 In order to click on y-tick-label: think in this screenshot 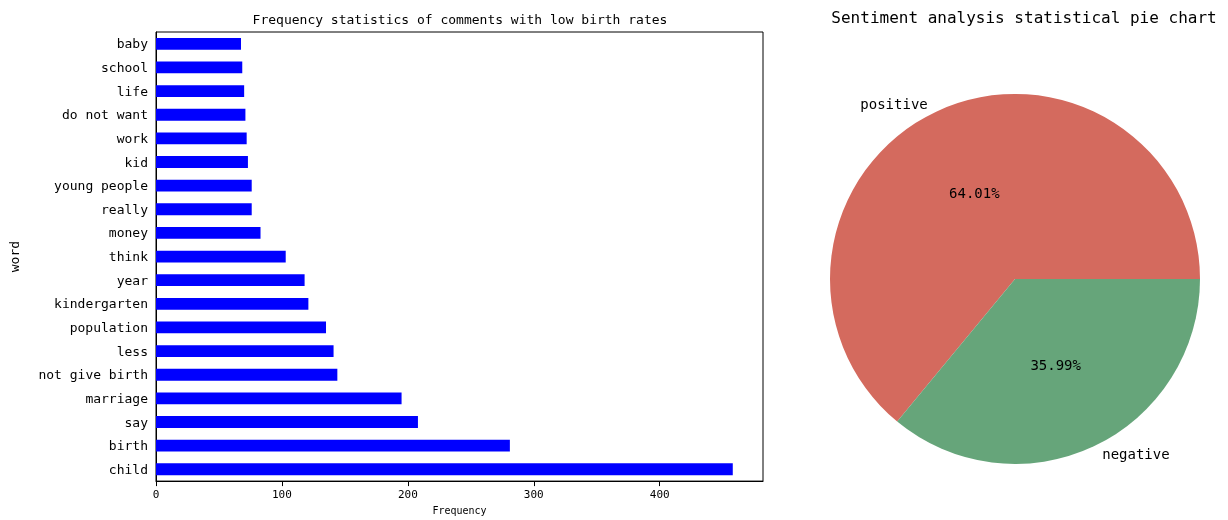, I will do `click(128, 257)`.